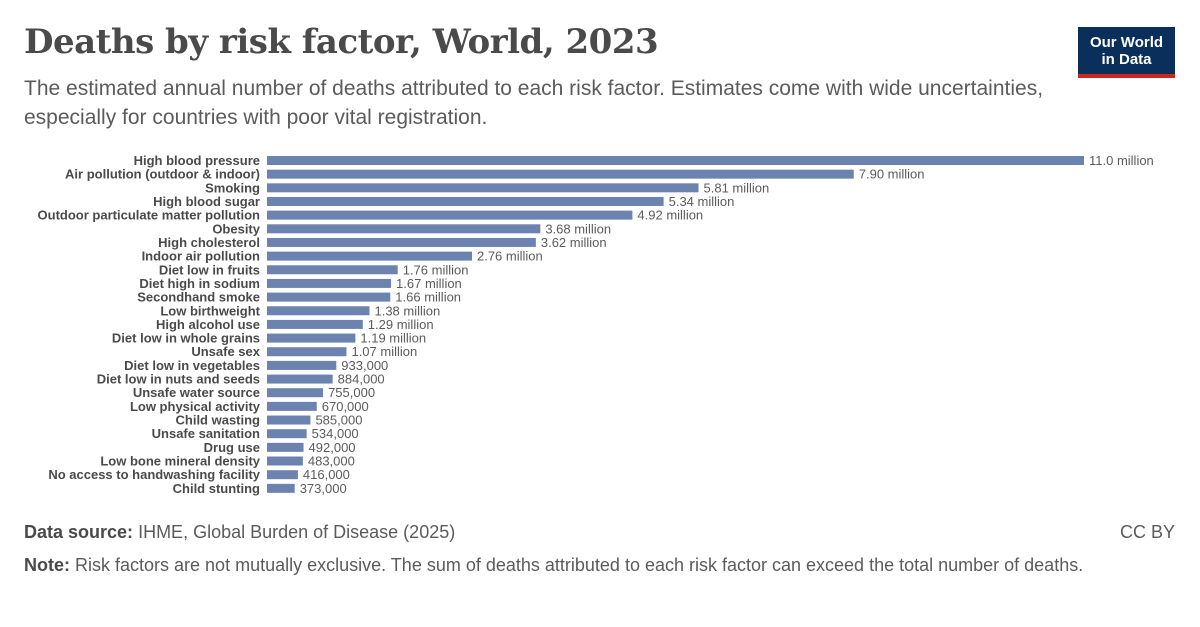  Describe the element at coordinates (407, 310) in the screenshot. I see `value-label: 1.38 million` at that location.